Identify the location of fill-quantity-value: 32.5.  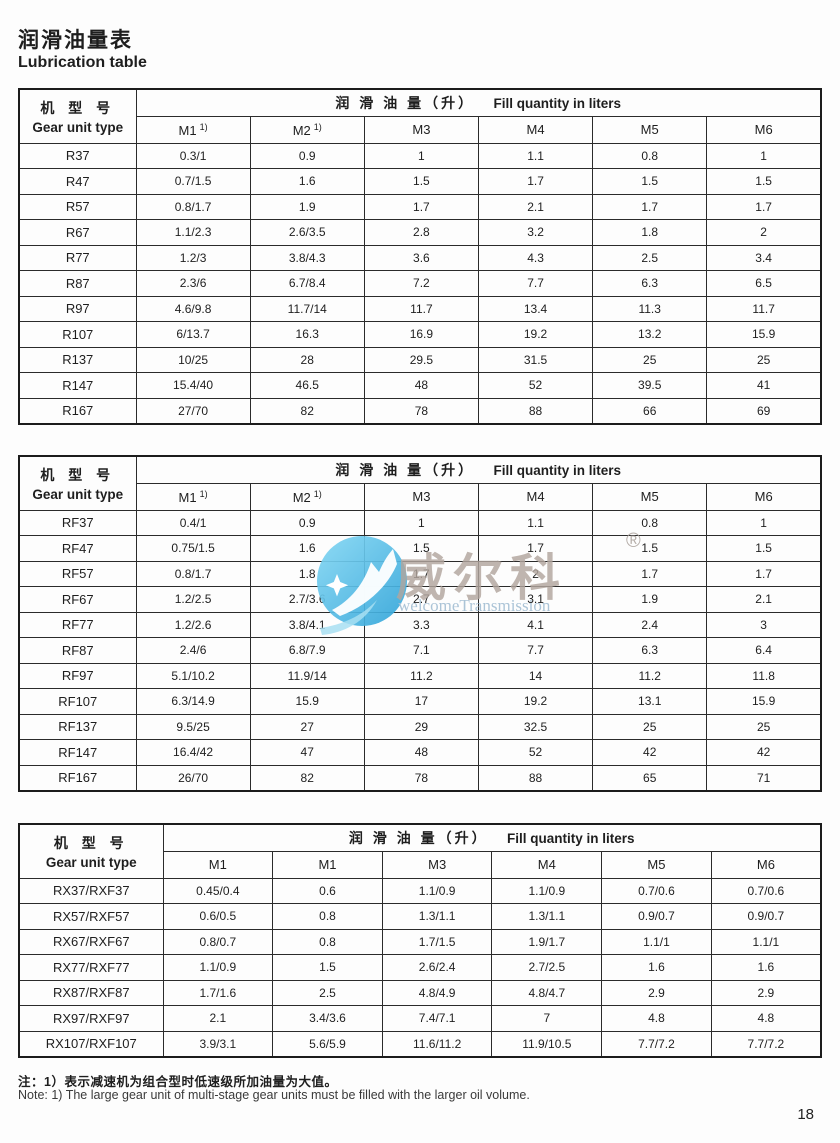
(535, 726).